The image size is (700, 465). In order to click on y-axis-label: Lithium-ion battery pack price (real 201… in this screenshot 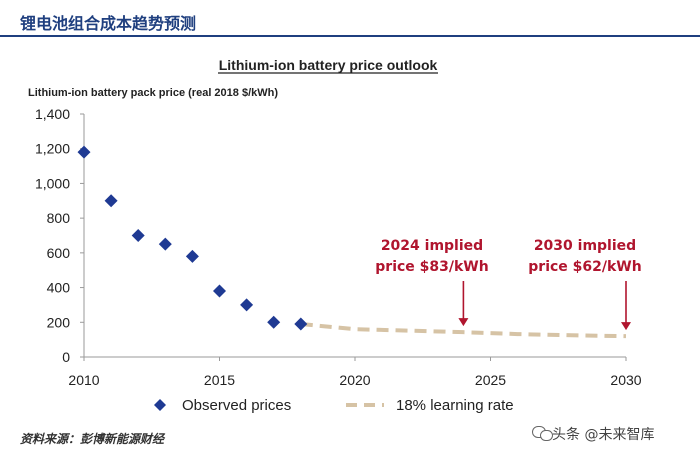, I will do `click(153, 93)`.